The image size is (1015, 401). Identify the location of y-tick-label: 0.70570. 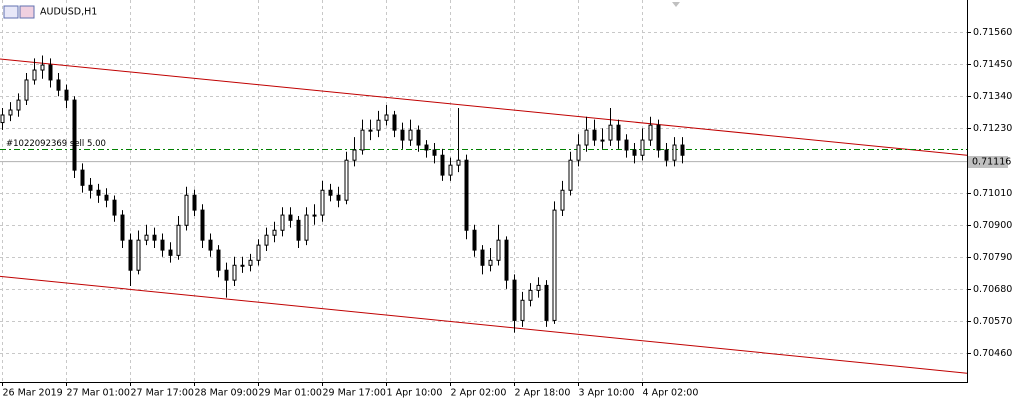
(992, 321).